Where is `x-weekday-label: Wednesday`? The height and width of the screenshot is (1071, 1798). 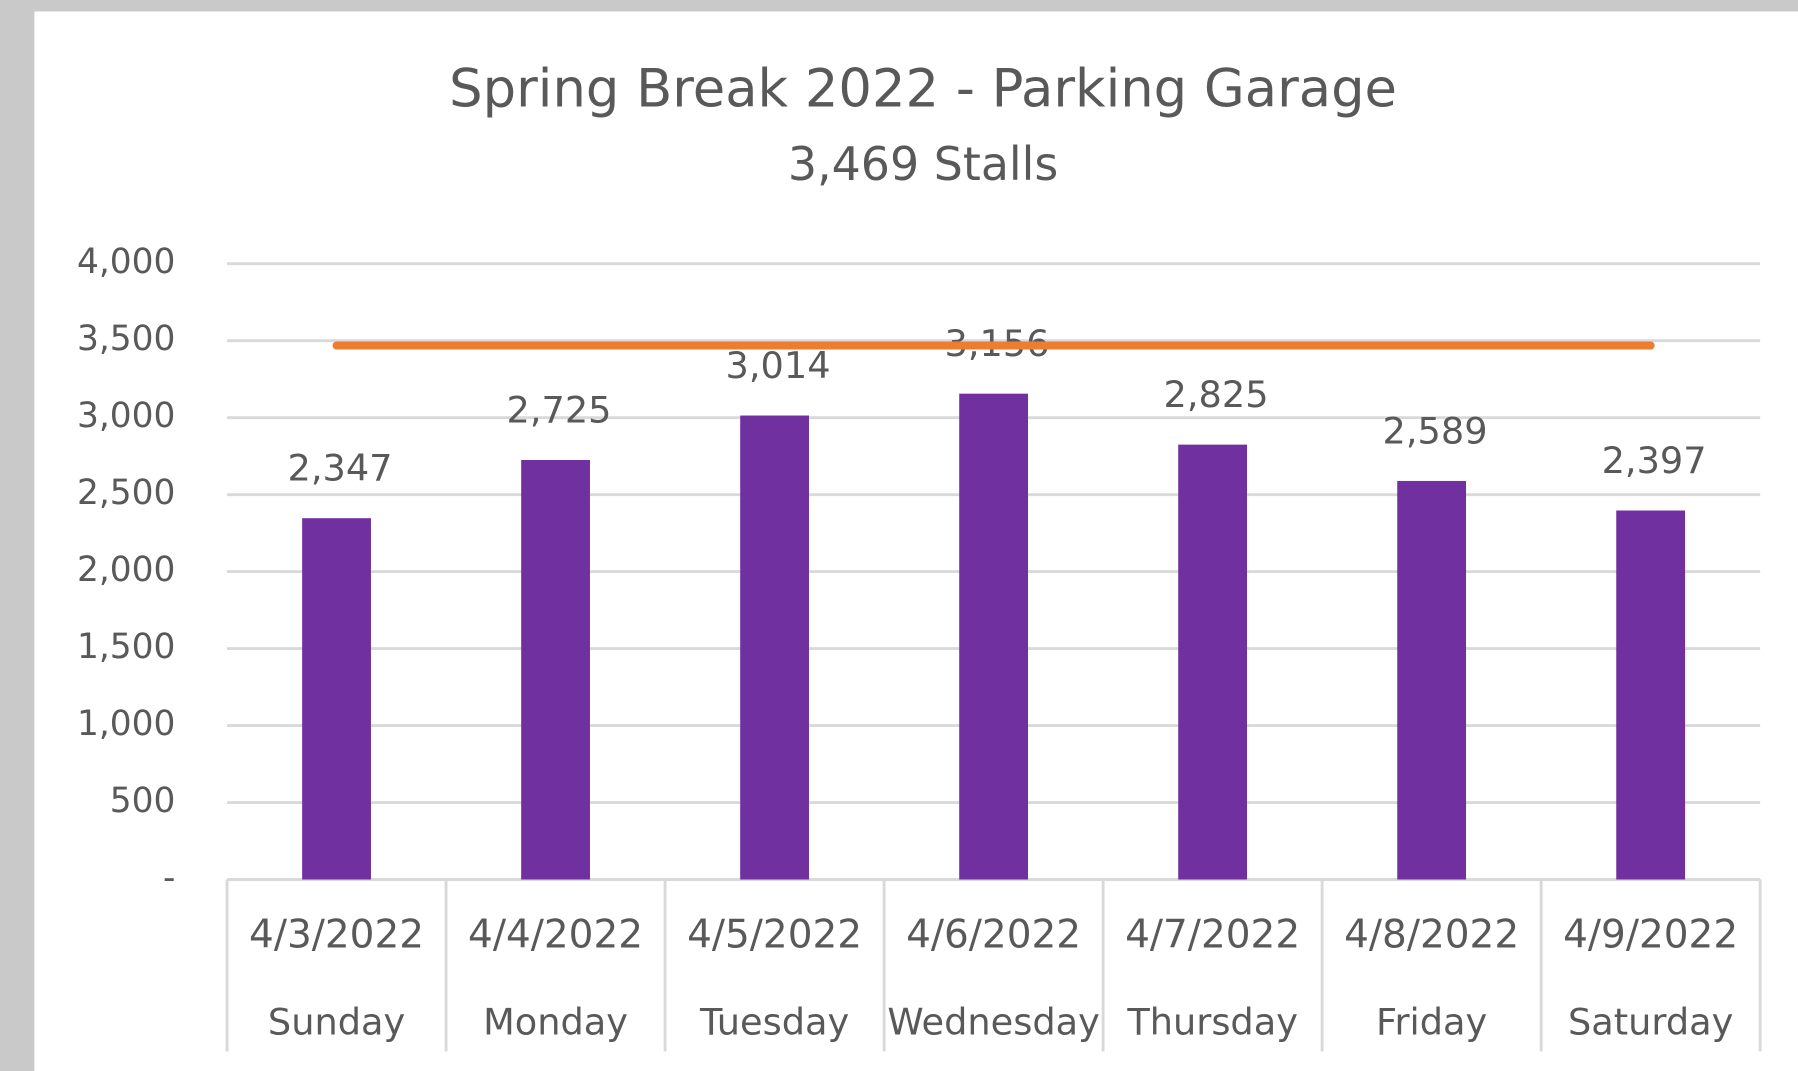
x-weekday-label: Wednesday is located at coordinates (993, 1021).